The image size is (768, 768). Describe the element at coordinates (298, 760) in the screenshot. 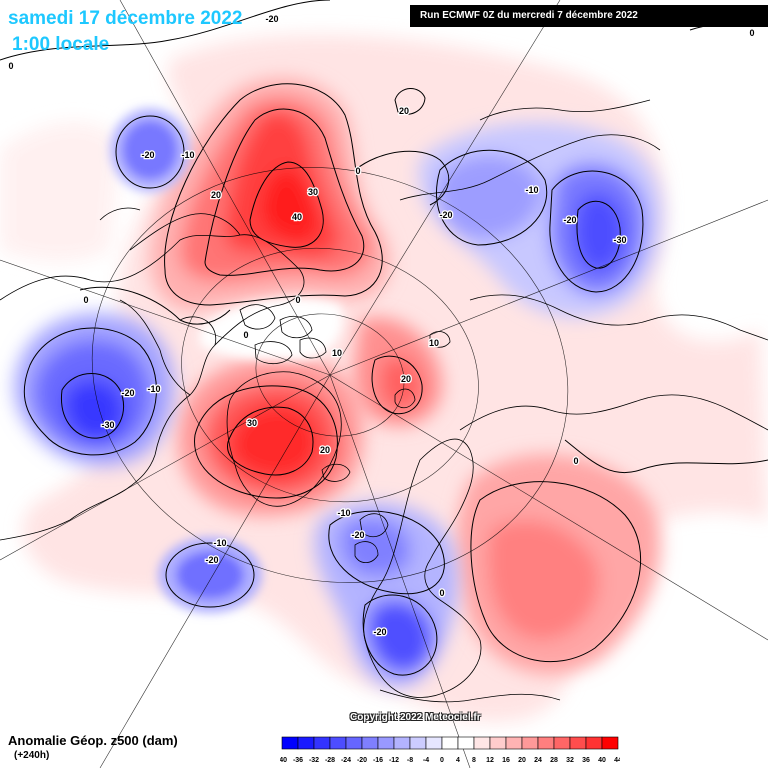

I see `colorbar-tick-label: -36` at that location.